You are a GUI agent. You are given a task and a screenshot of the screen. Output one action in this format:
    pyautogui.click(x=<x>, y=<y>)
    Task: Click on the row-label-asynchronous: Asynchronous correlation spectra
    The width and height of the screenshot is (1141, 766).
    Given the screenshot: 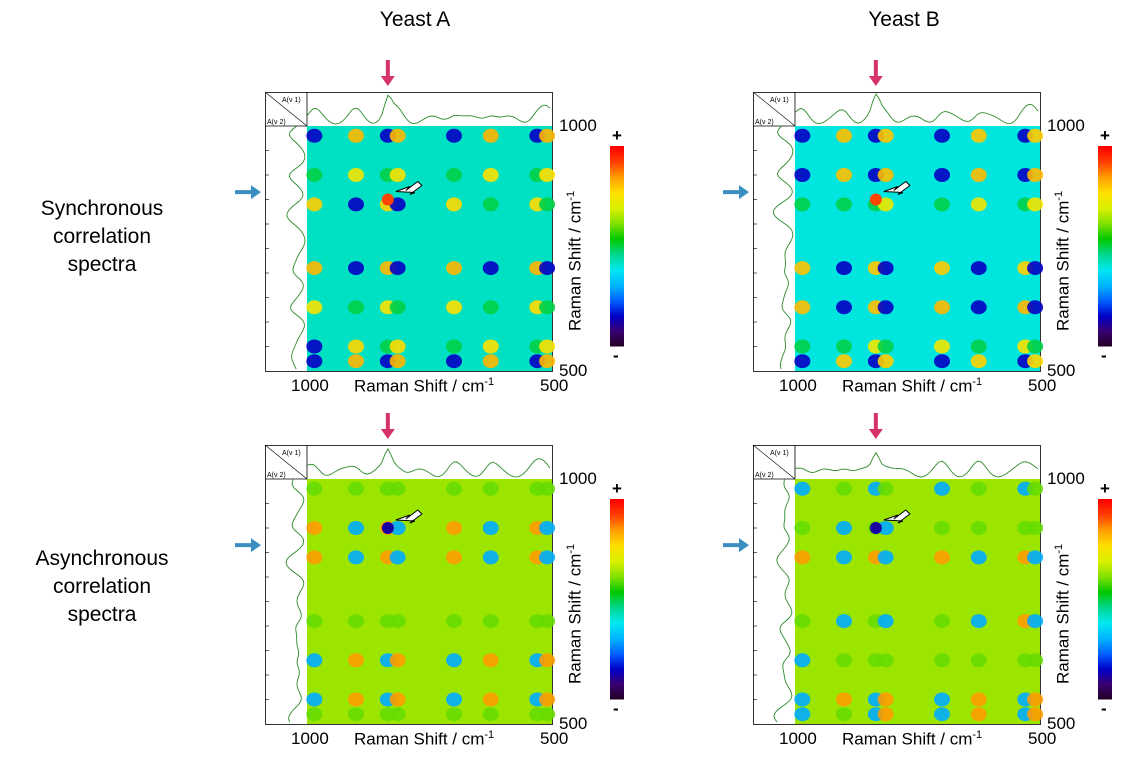 What is the action you would take?
    pyautogui.click(x=102, y=587)
    